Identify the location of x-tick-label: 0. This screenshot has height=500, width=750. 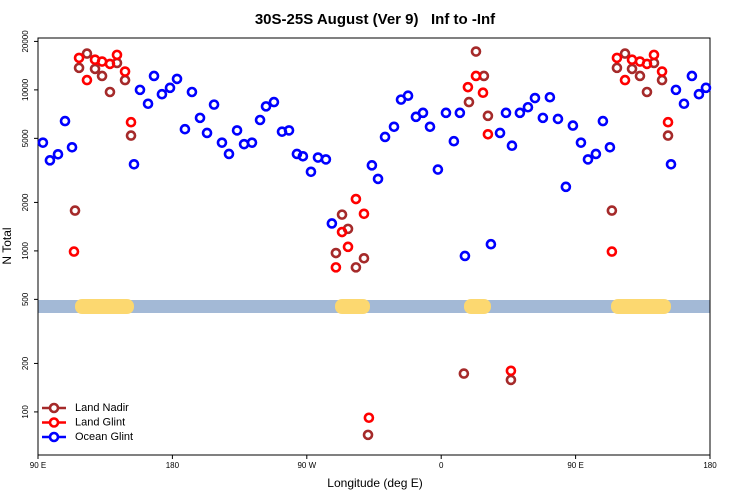
(441, 465).